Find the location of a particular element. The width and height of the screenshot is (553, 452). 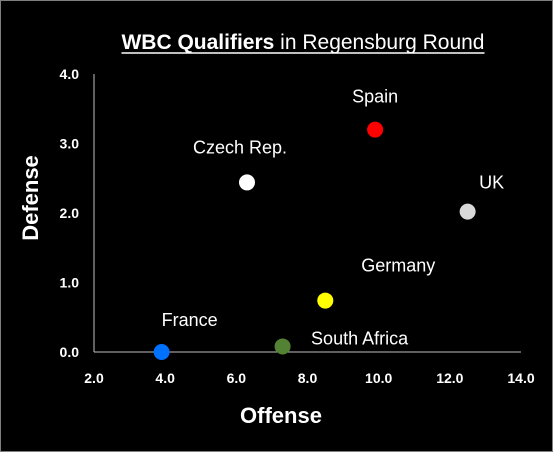

data-point-south-africa is located at coordinates (282, 346).